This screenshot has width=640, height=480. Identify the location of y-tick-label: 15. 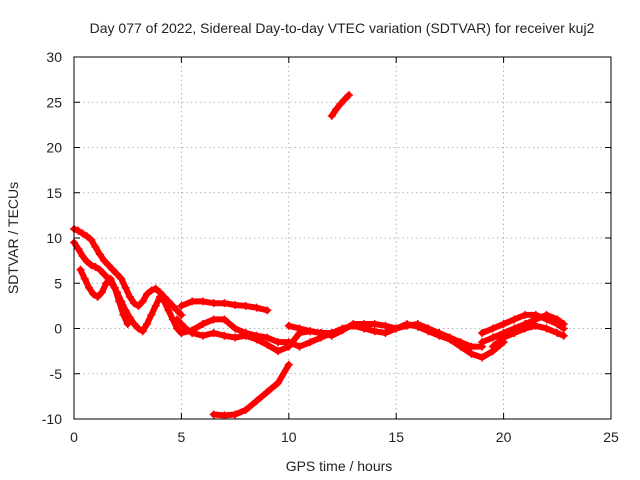
(54, 193).